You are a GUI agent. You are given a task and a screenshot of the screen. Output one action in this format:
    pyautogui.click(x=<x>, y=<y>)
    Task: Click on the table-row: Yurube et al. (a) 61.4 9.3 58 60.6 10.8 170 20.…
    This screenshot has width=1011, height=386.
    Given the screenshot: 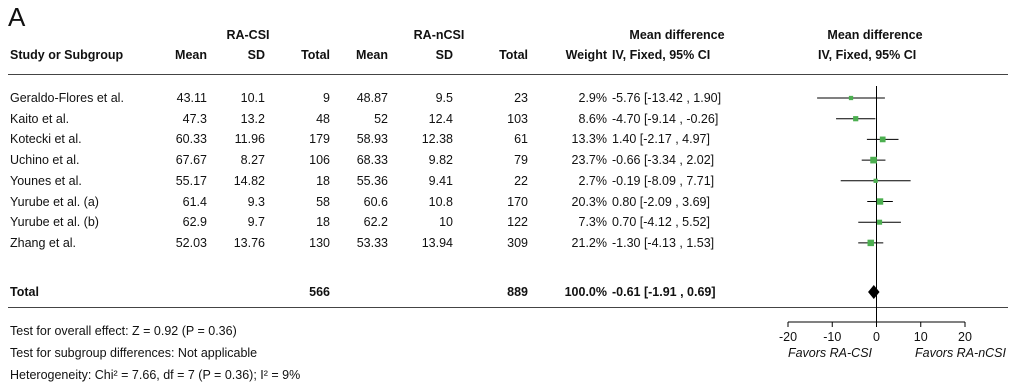 What is the action you would take?
    pyautogui.click(x=505, y=206)
    